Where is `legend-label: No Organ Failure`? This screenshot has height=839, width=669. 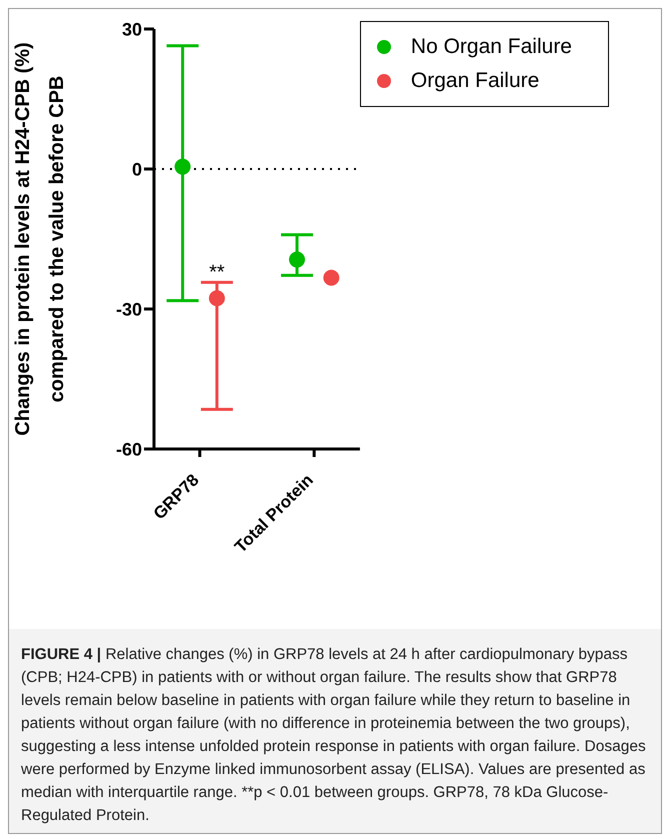 legend-label: No Organ Failure is located at coordinates (491, 46).